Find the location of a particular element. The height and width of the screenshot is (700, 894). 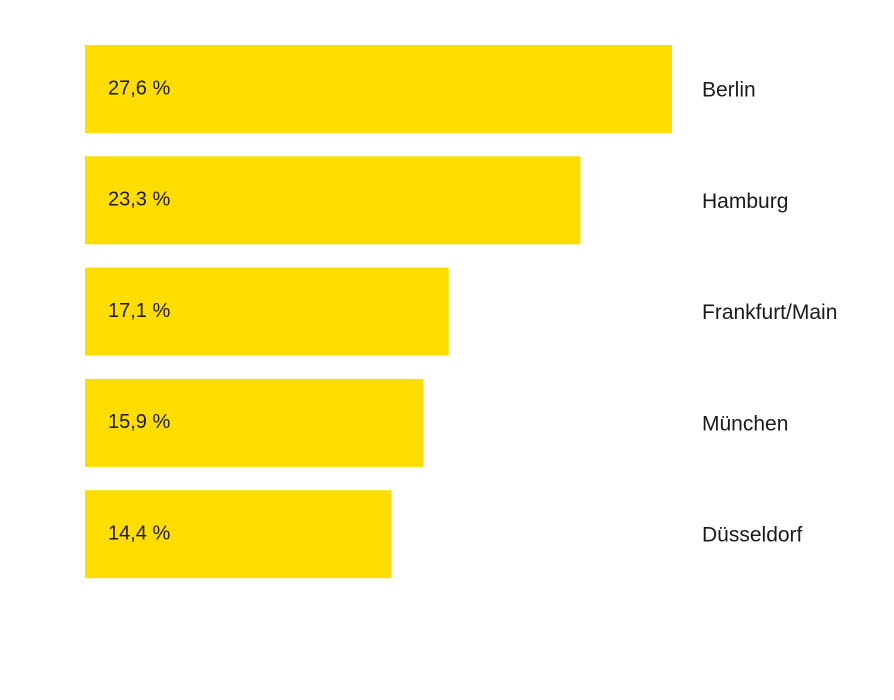

value-label-duesseldorf: 14,4 % is located at coordinates (139, 533).